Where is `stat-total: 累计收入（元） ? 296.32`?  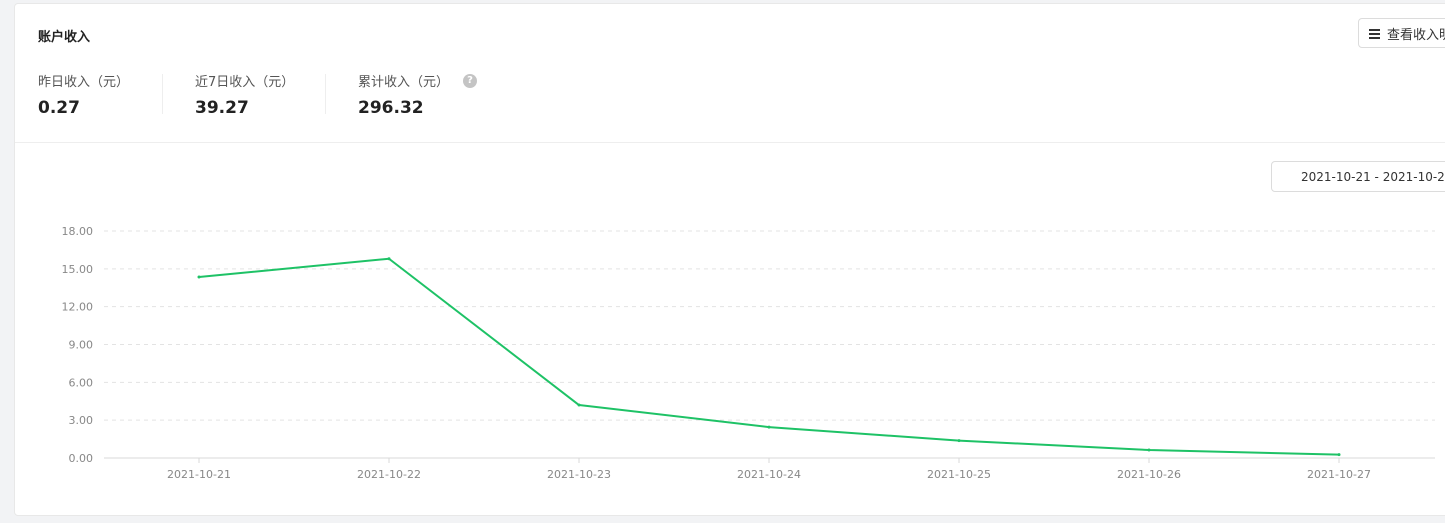 stat-total: 累计收入（元） ? 296.32 is located at coordinates (418, 94).